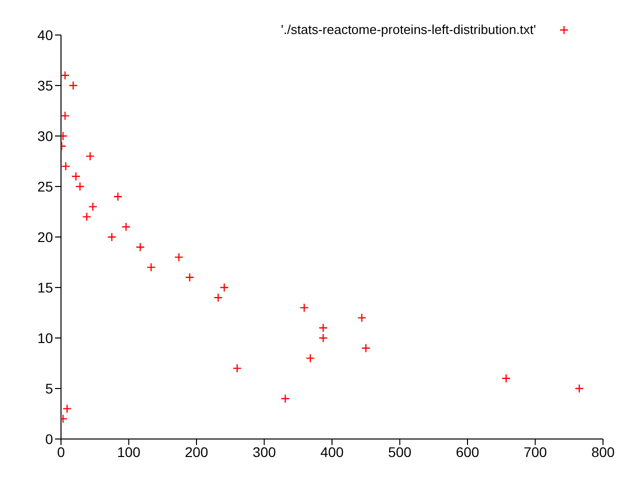  Describe the element at coordinates (45, 136) in the screenshot. I see `y-tick-label: 30` at that location.